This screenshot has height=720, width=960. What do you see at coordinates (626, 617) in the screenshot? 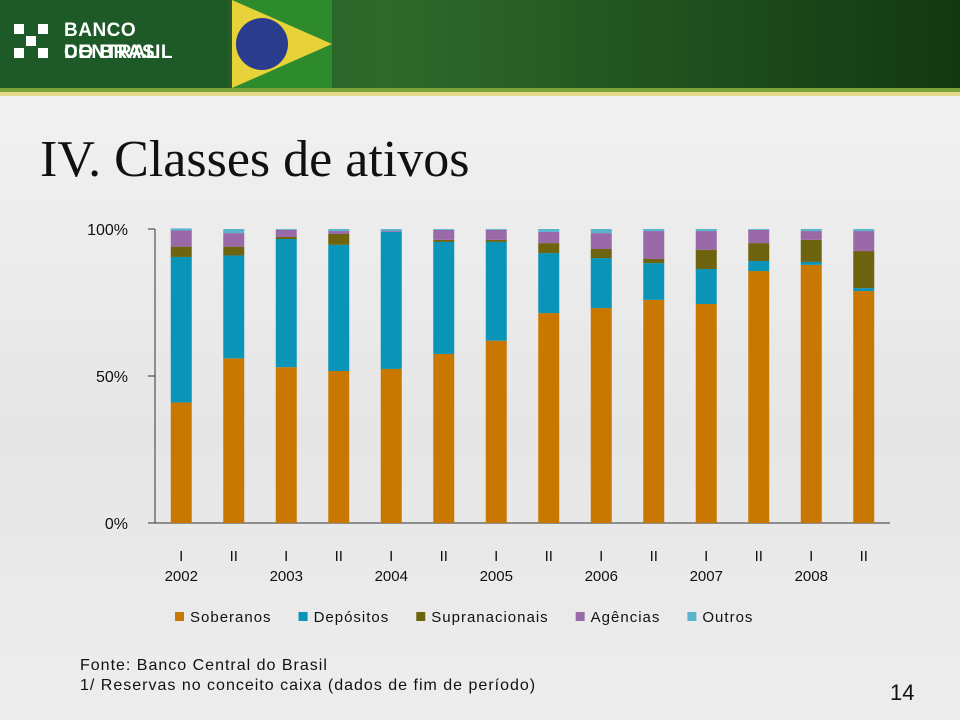
I see `legend-label: Agências` at bounding box center [626, 617].